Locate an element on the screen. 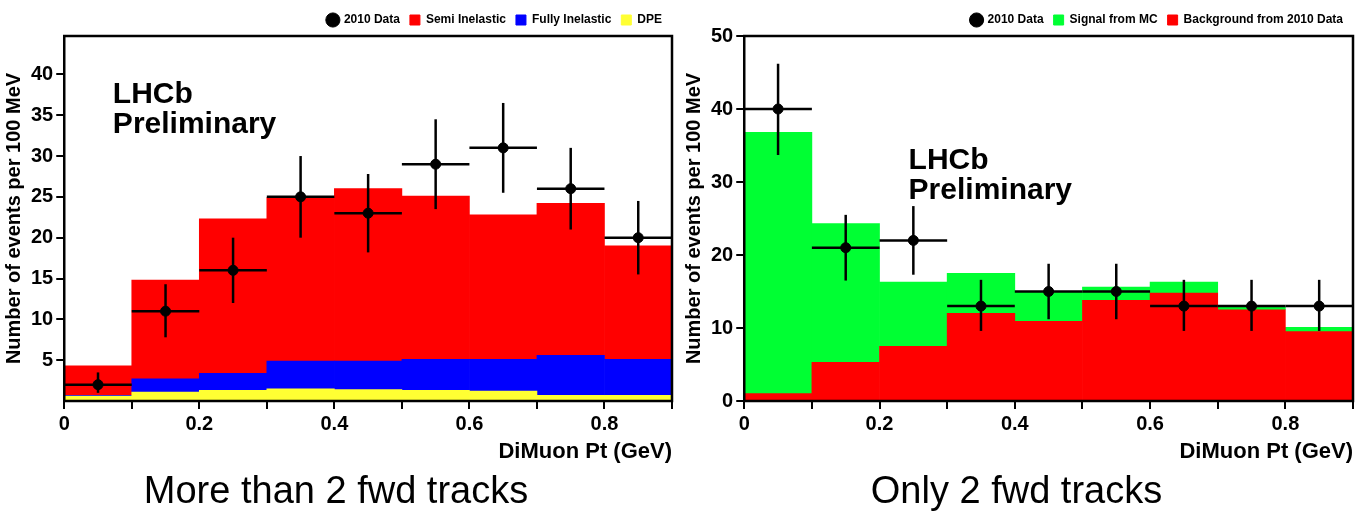 The image size is (1361, 515). y-tick-label: 50 is located at coordinates (722, 34).